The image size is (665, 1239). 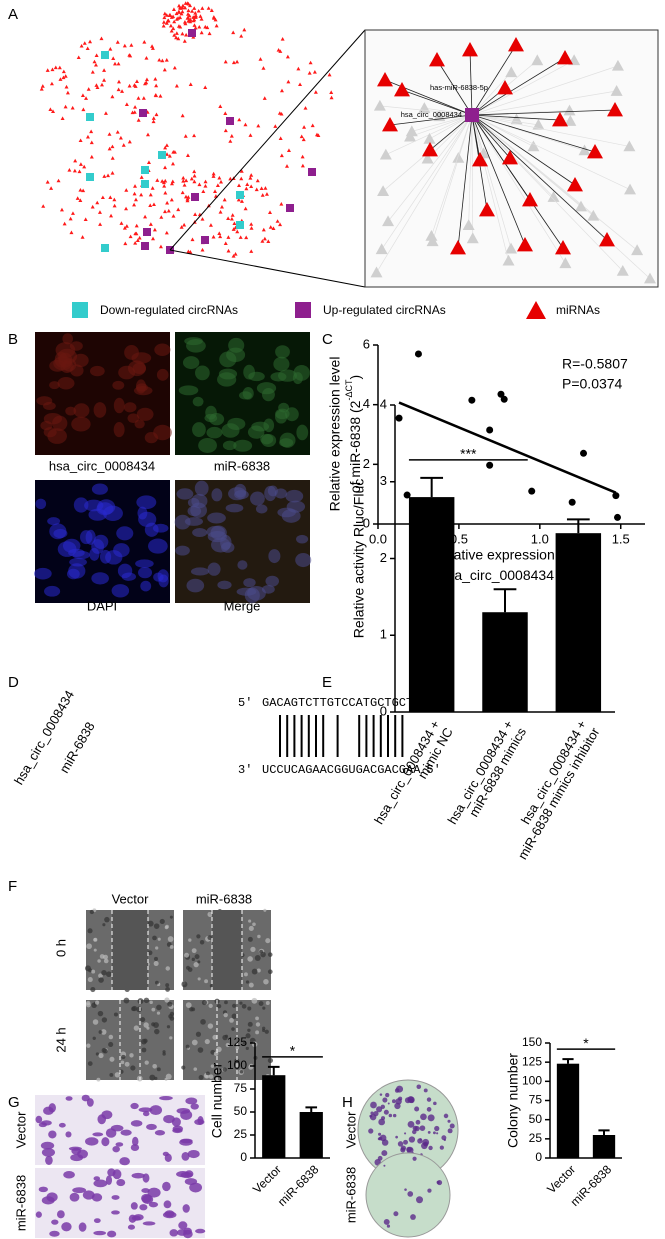 I want to click on axis-label: Cell number, so click(x=217, y=1100).